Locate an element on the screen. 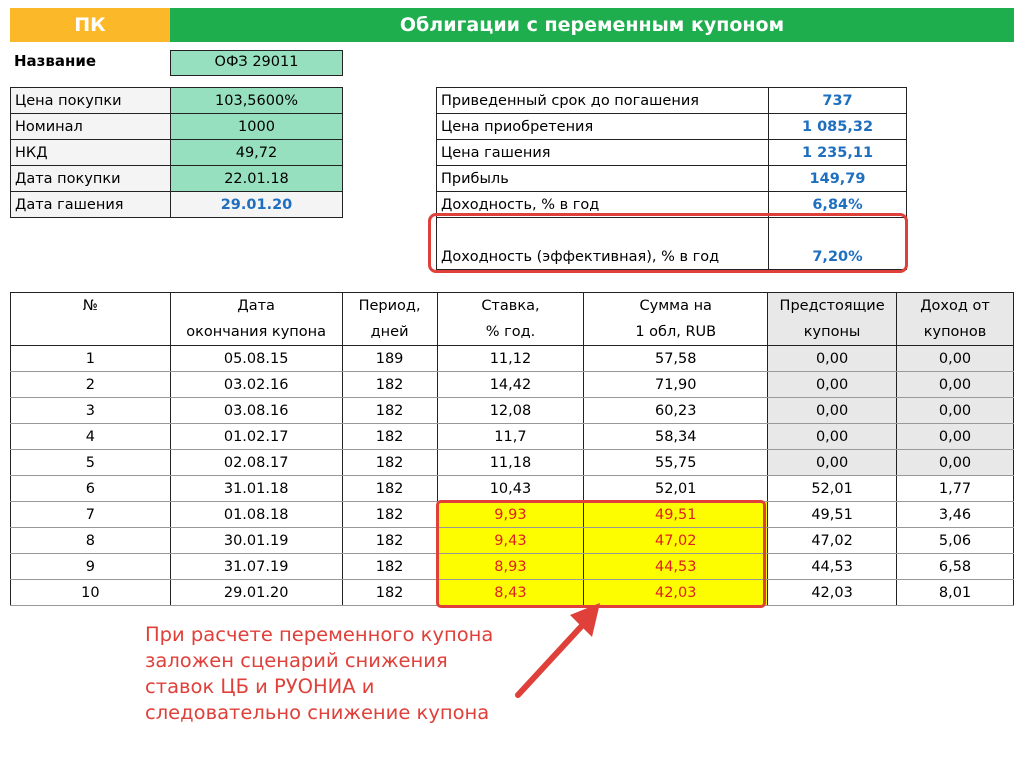 The height and width of the screenshot is (776, 1024). table-cell: 60,23 is located at coordinates (676, 410).